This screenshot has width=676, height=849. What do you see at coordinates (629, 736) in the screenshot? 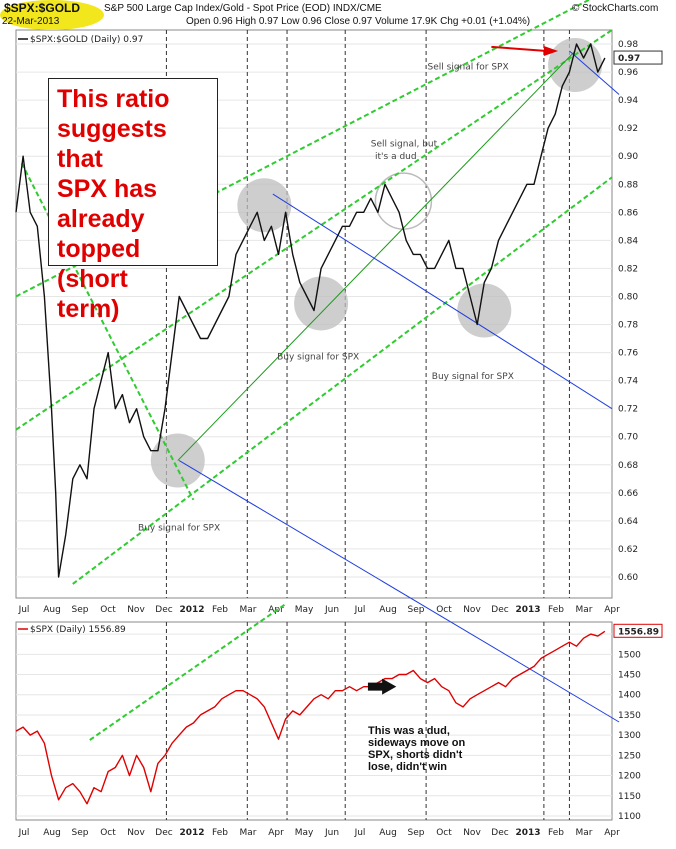
I see `y-tick-label: 1300` at bounding box center [629, 736].